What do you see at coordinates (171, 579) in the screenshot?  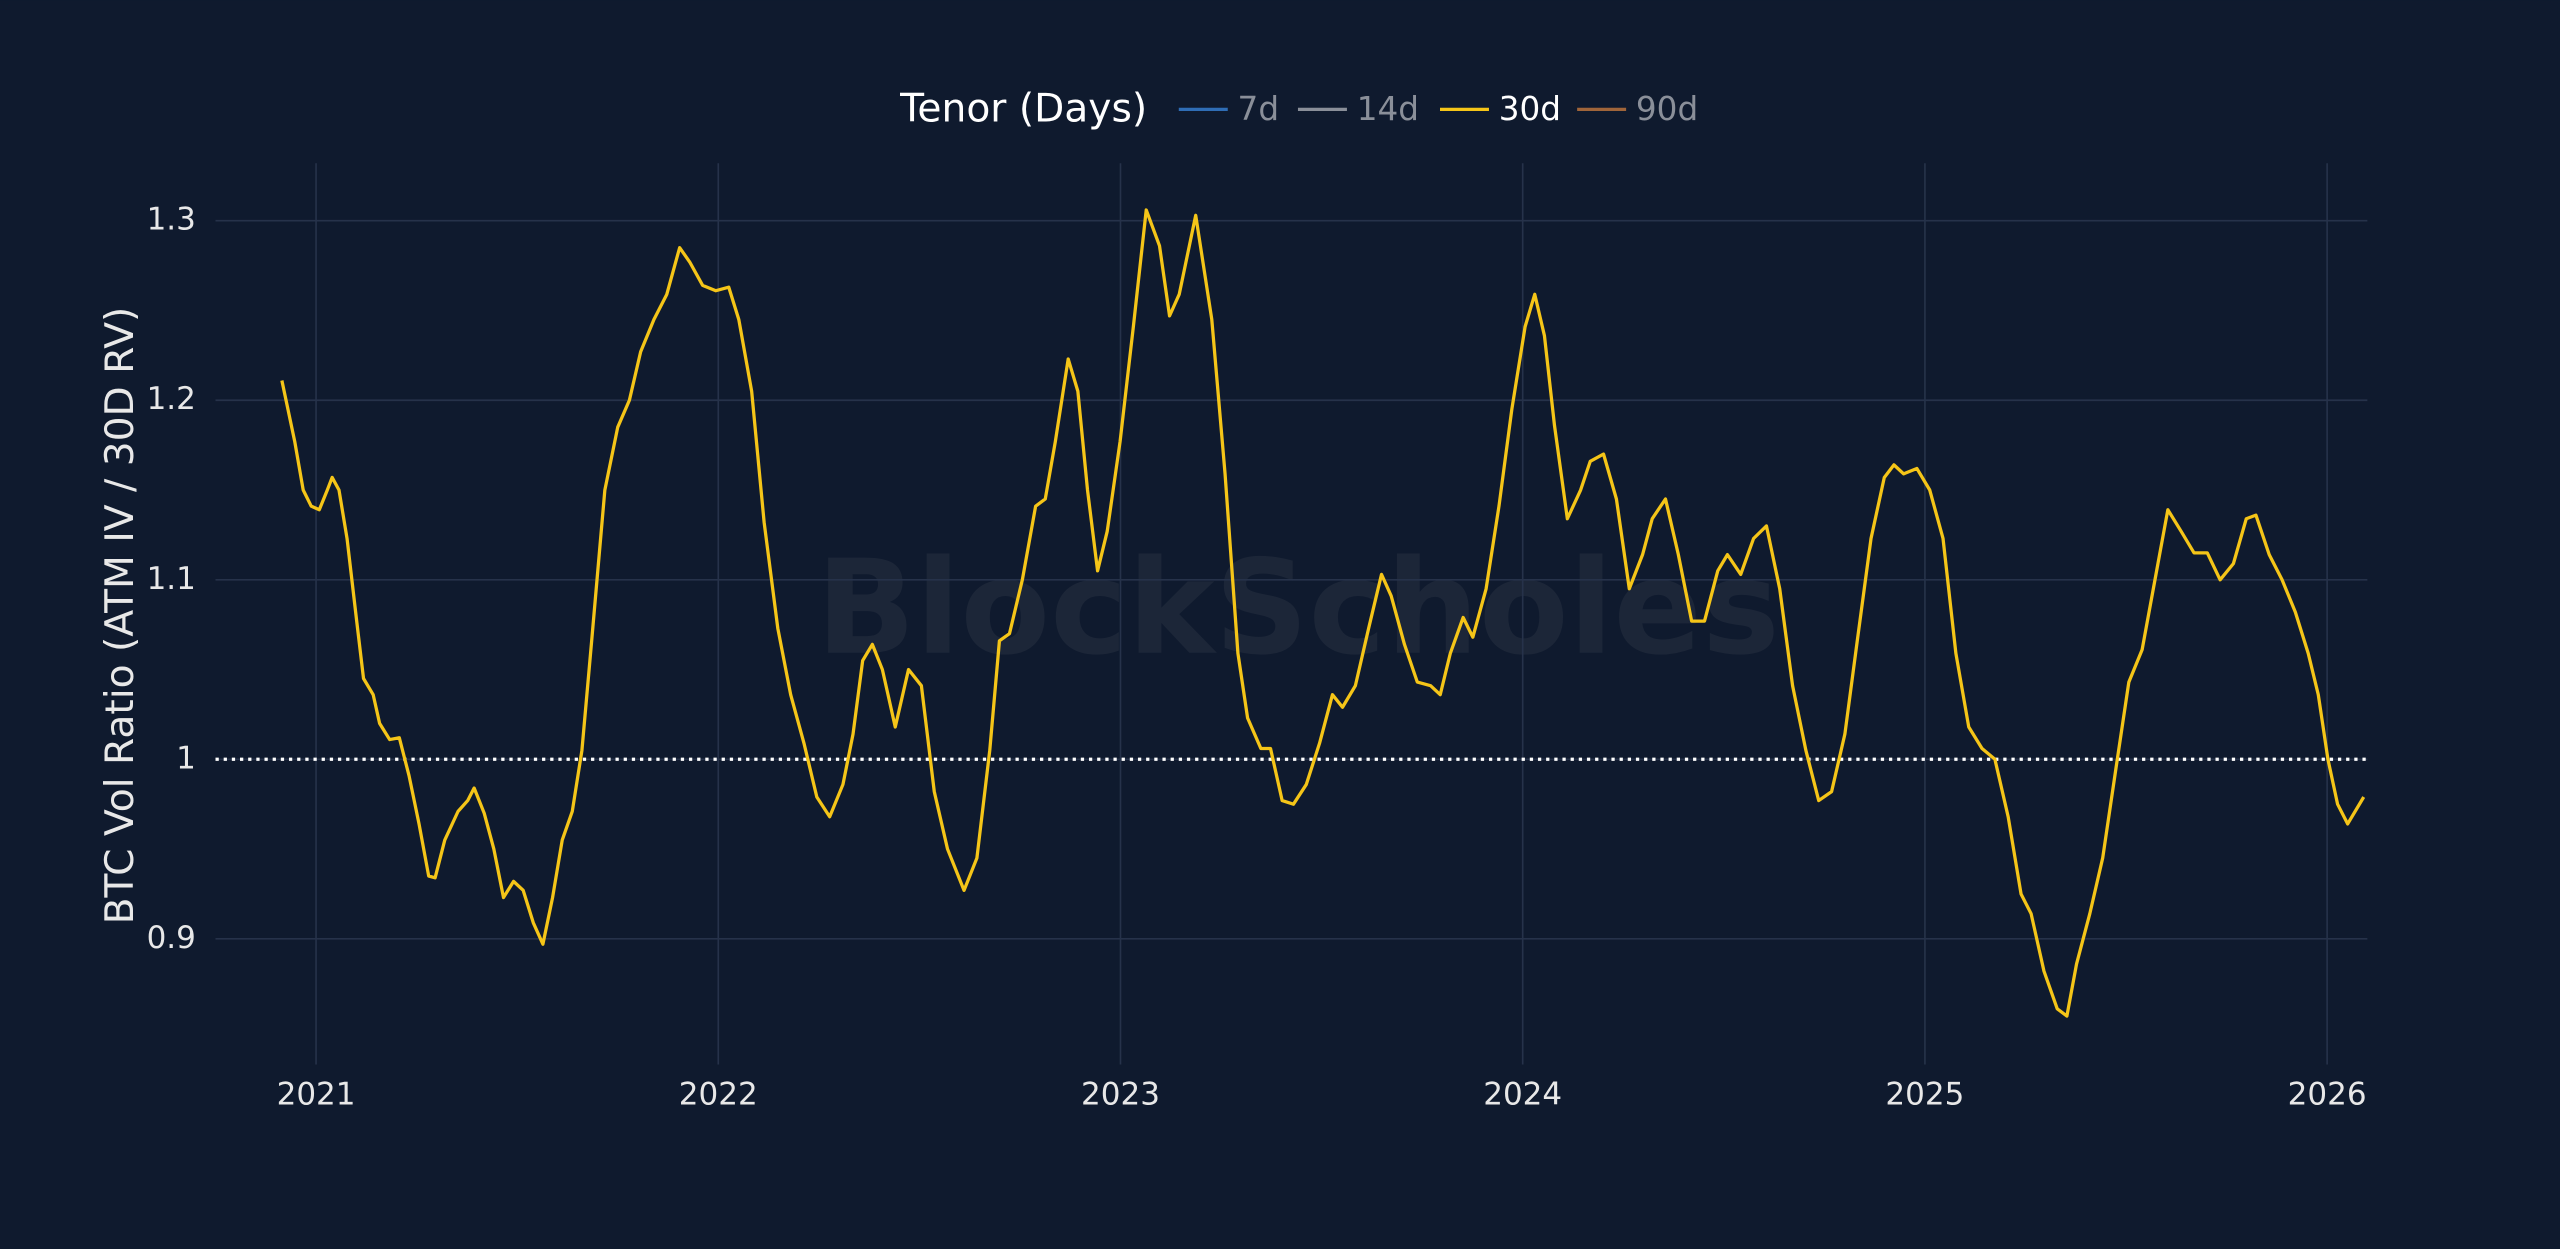 I see `y-tick-label: 1.1` at bounding box center [171, 579].